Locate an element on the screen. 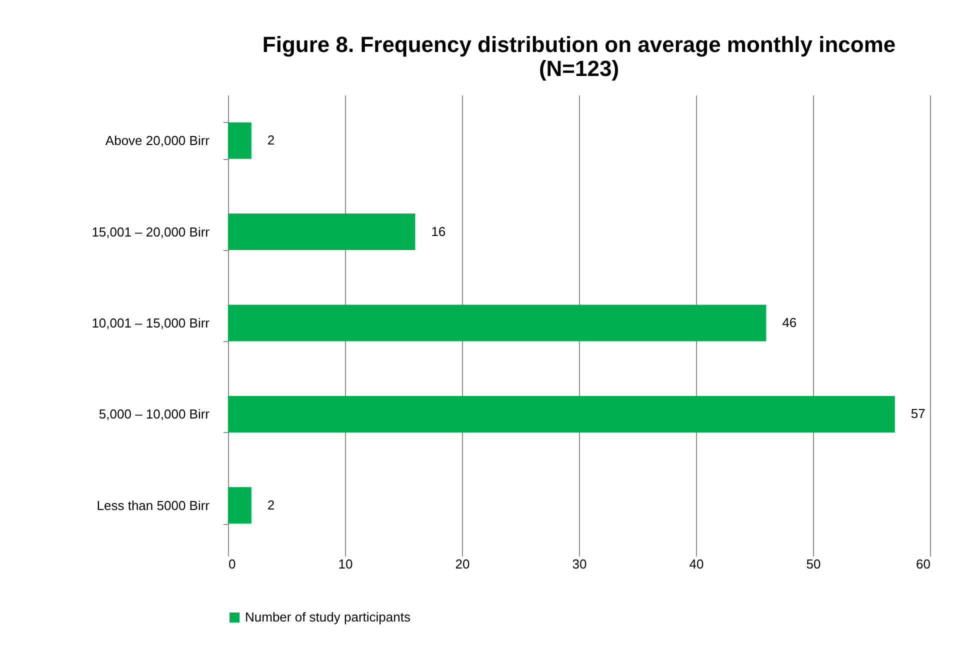  y-tick-label: 10,001 – 15,000 Birr is located at coordinates (151, 323).